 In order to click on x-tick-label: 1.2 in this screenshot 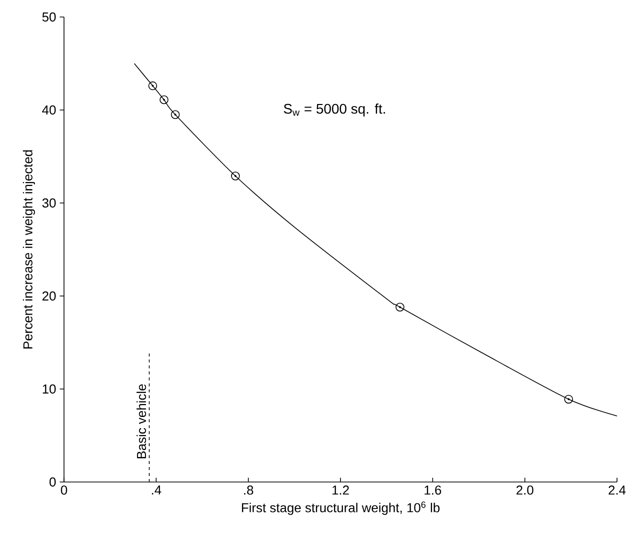, I will do `click(340, 490)`.